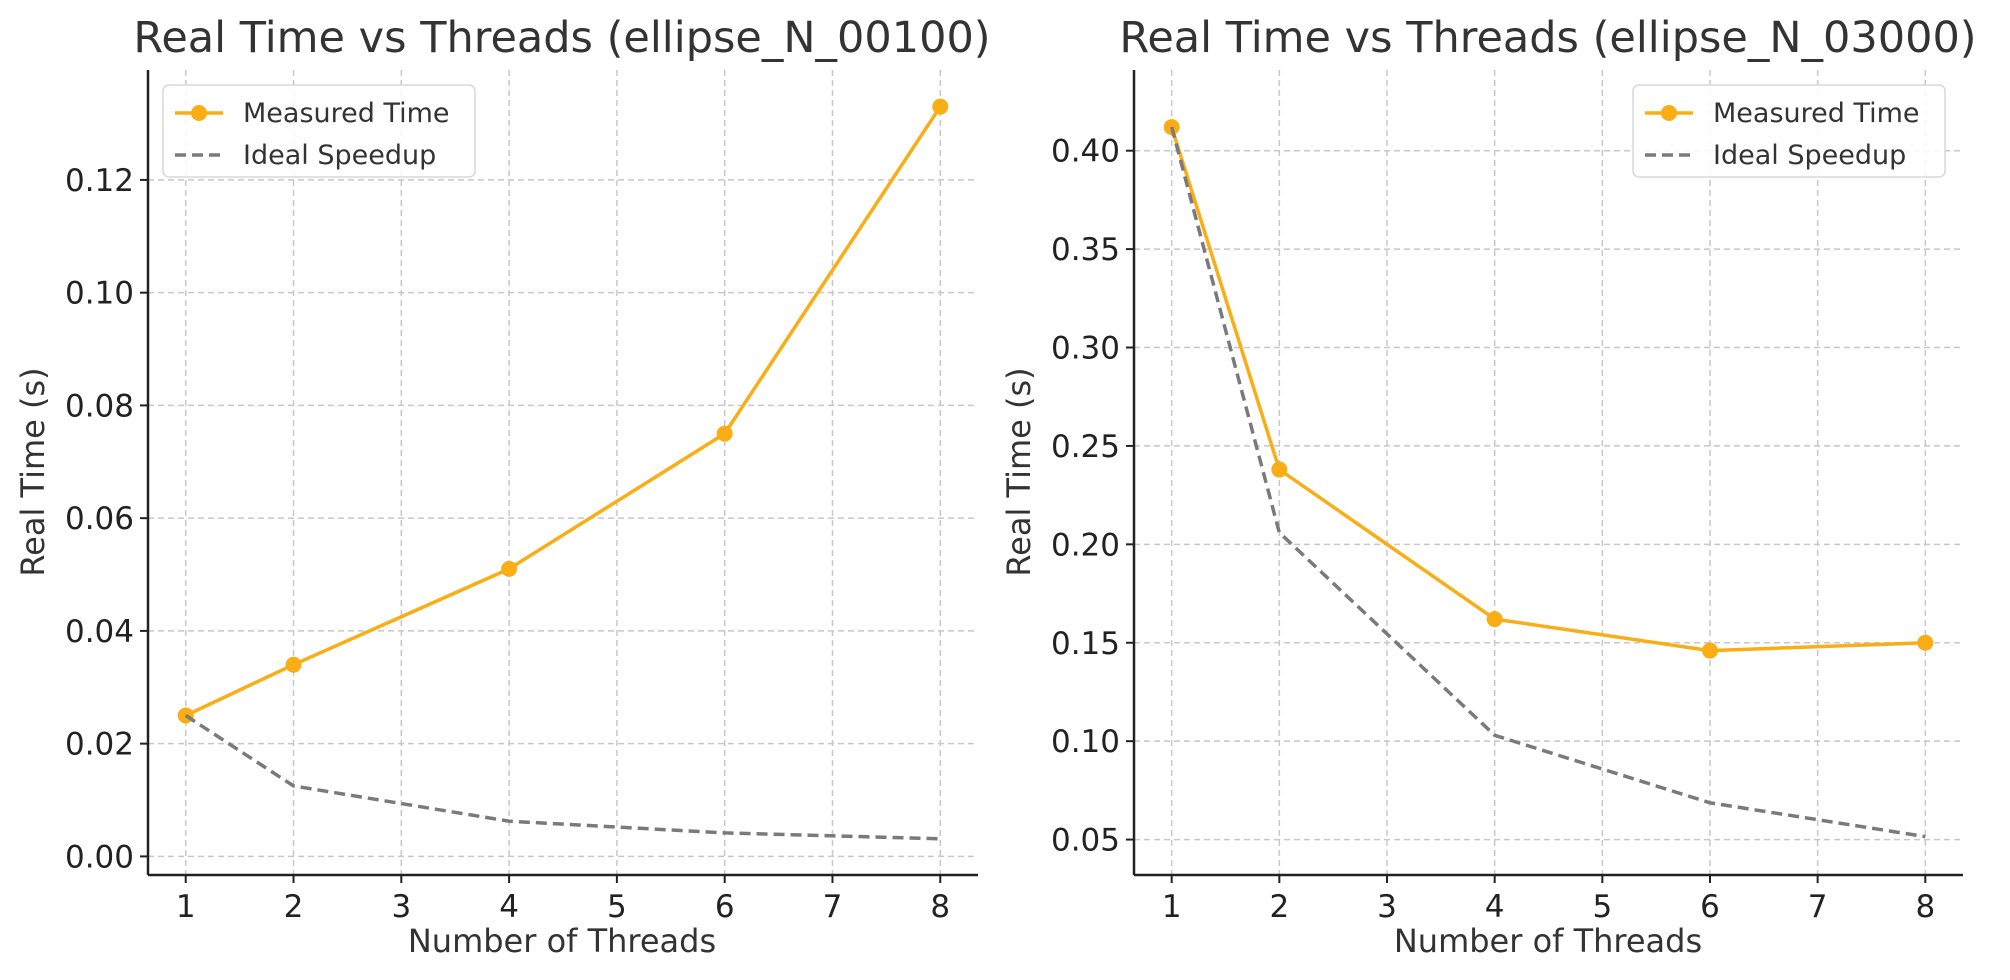 The width and height of the screenshot is (2010, 980). I want to click on y-tick-label: 0.00, so click(99, 857).